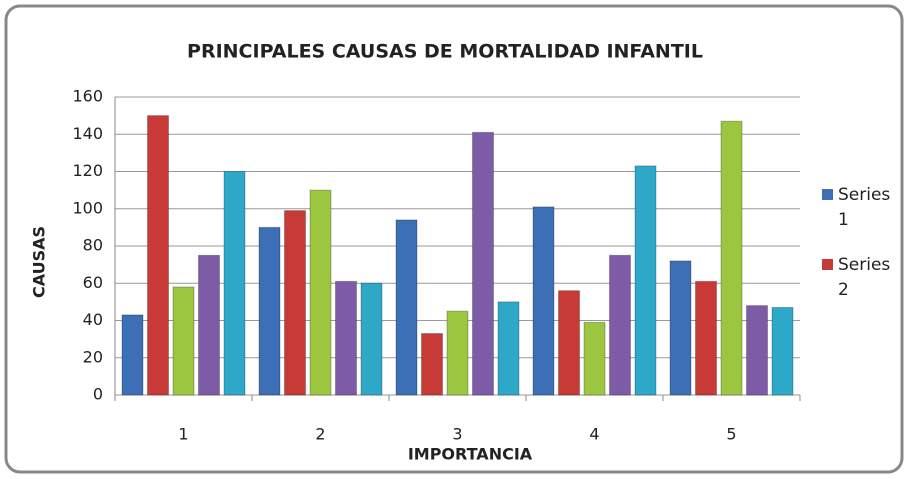 Image resolution: width=909 pixels, height=479 pixels. I want to click on legend-item: Series 2, so click(863, 278).